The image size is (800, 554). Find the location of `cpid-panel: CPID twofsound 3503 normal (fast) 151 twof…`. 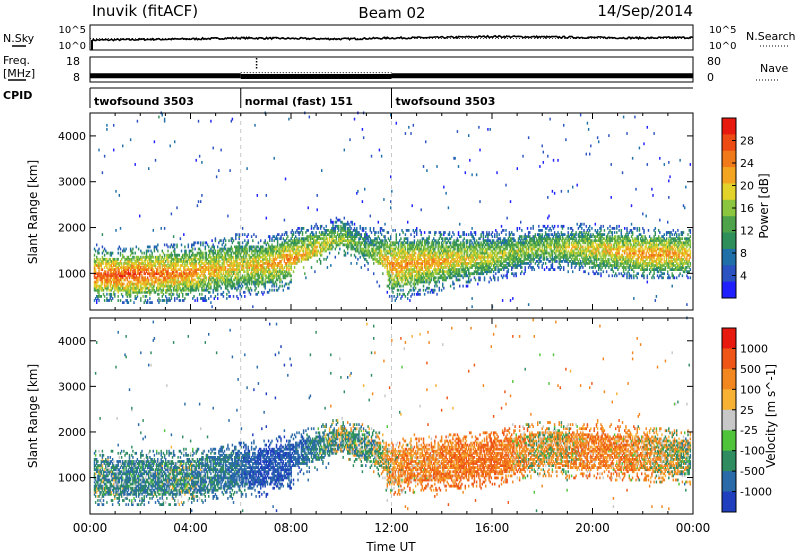

cpid-panel: CPID twofsound 3503 normal (fast) 151 twof… is located at coordinates (348, 97).